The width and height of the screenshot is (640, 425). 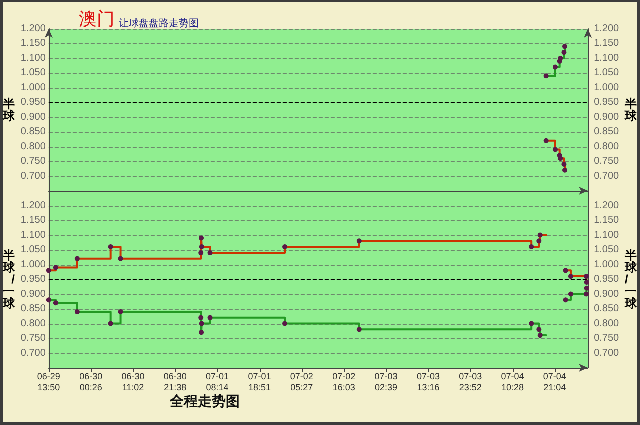 I want to click on x-tick-label: 07-03 02:39, so click(x=386, y=382).